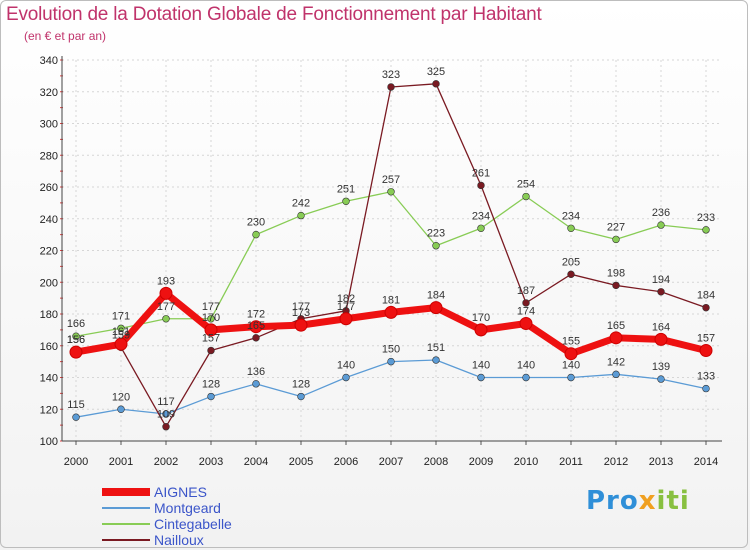 This screenshot has height=550, width=750. I want to click on data-label-aignes: 170, so click(211, 318).